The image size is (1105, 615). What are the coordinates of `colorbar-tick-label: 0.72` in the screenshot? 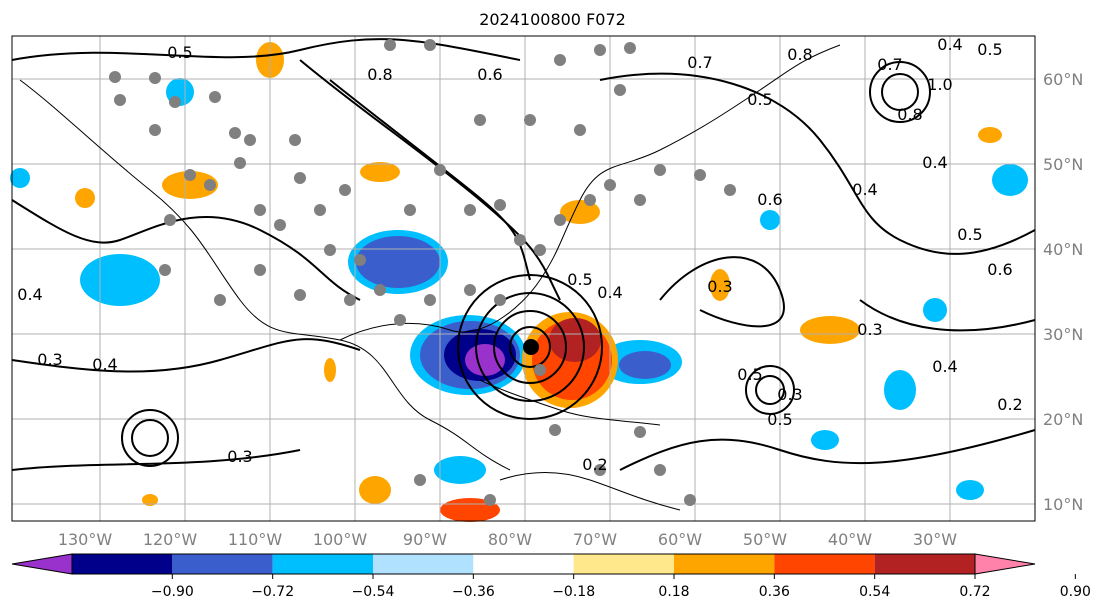 It's located at (974, 592).